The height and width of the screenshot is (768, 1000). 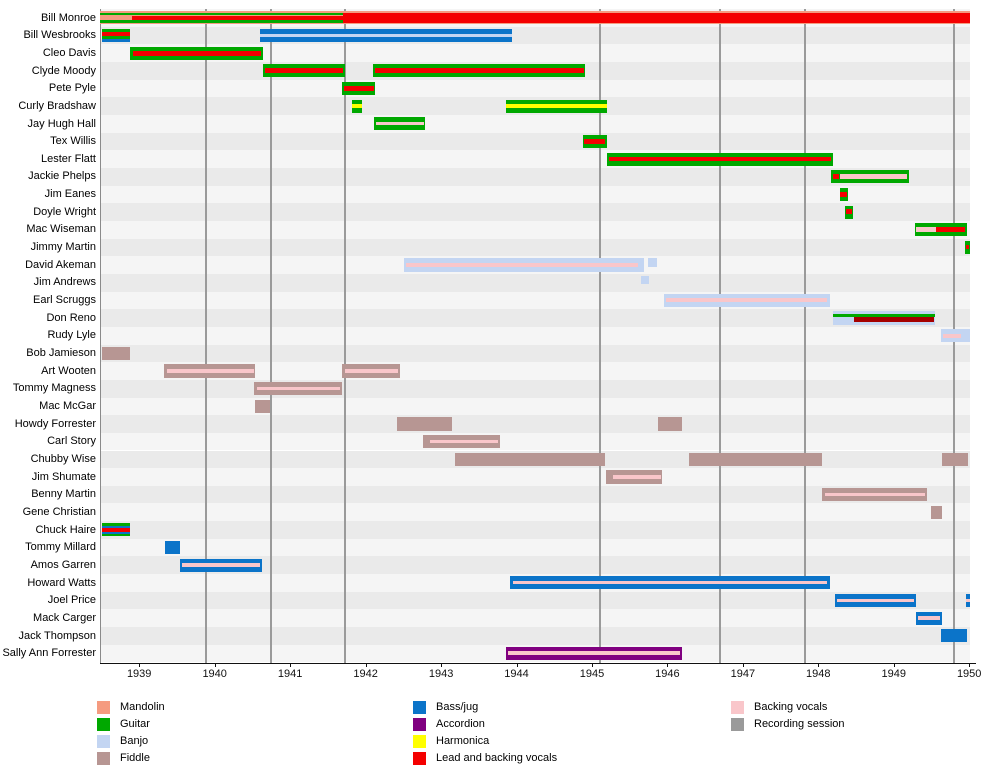 What do you see at coordinates (103, 758) in the screenshot?
I see `legend-swatch-fid` at bounding box center [103, 758].